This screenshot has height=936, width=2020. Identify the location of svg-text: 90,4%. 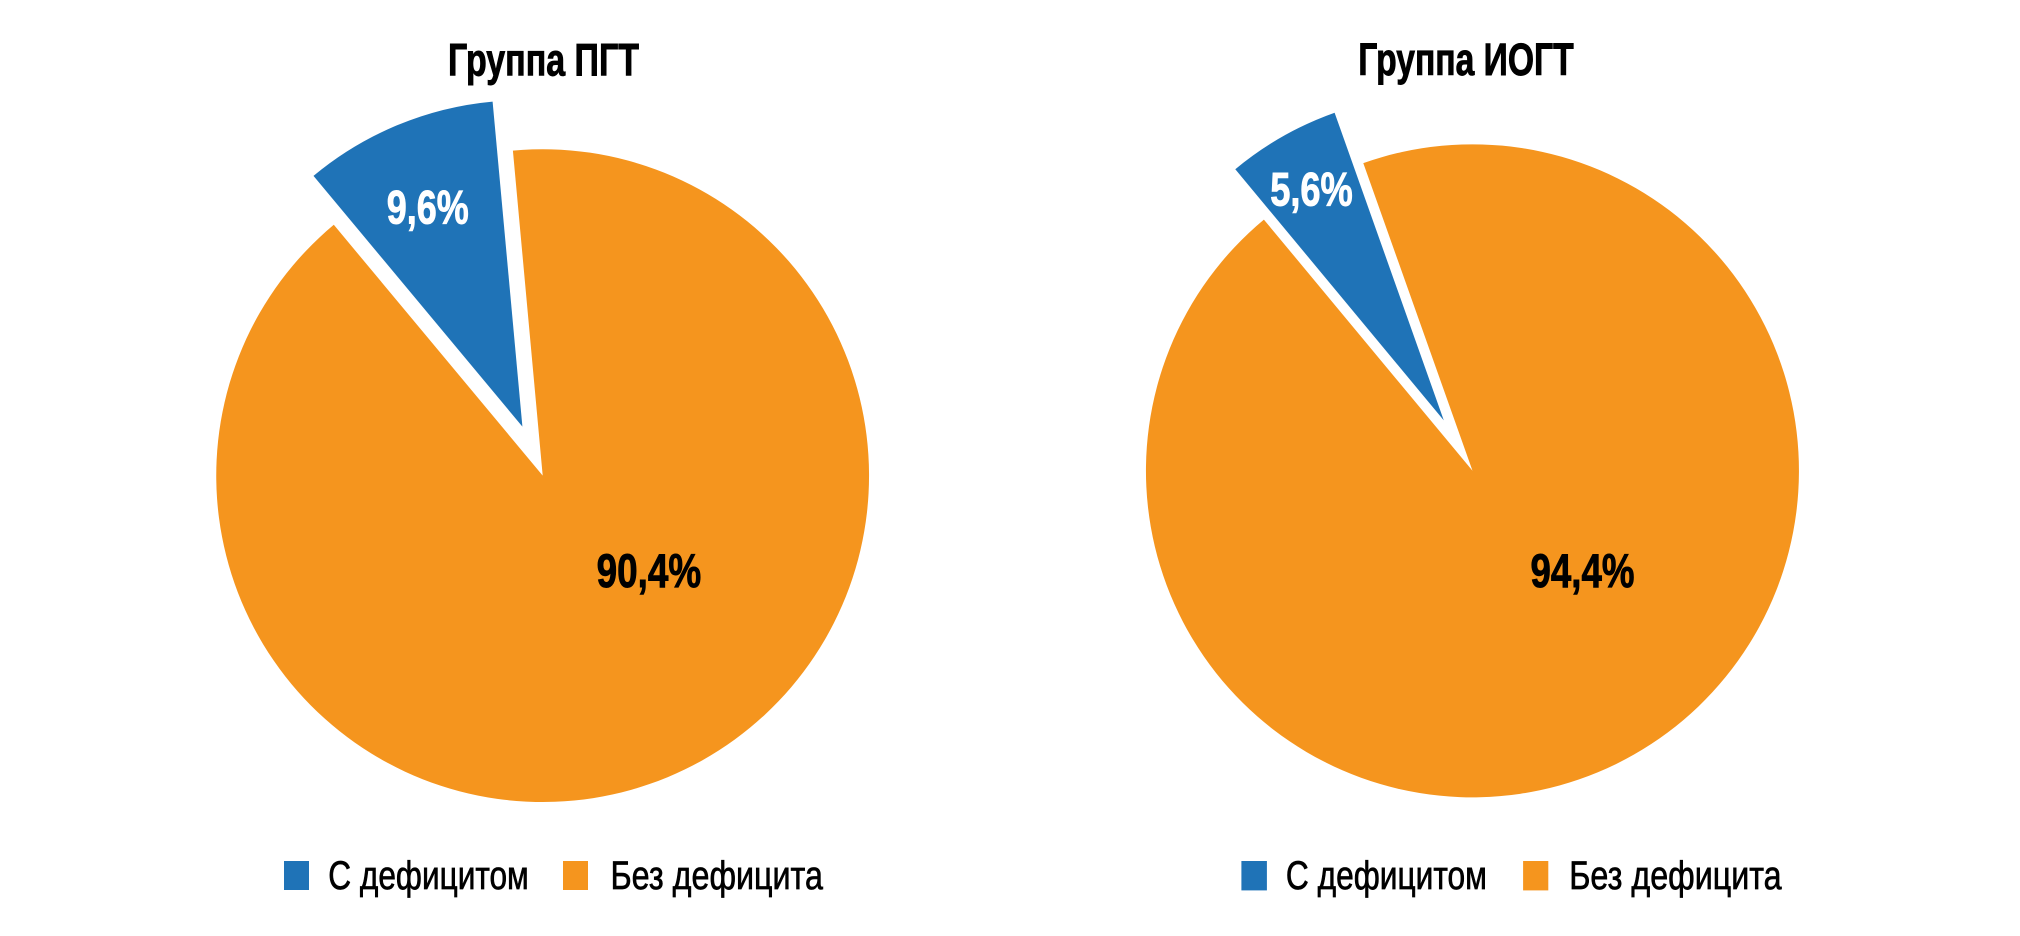
(649, 570).